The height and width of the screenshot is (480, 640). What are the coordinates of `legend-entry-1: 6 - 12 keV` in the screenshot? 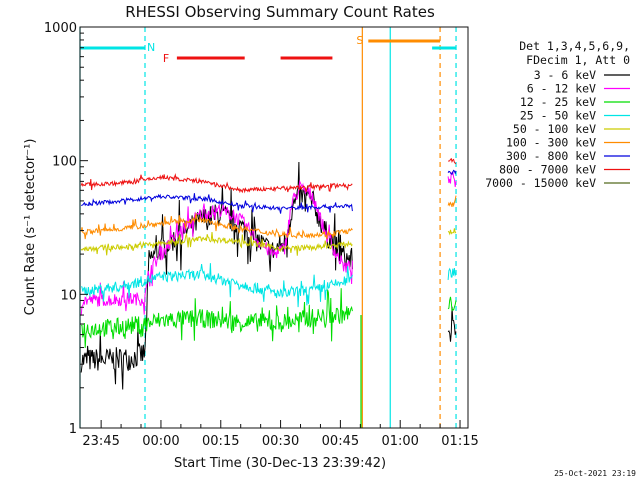 It's located at (561, 89).